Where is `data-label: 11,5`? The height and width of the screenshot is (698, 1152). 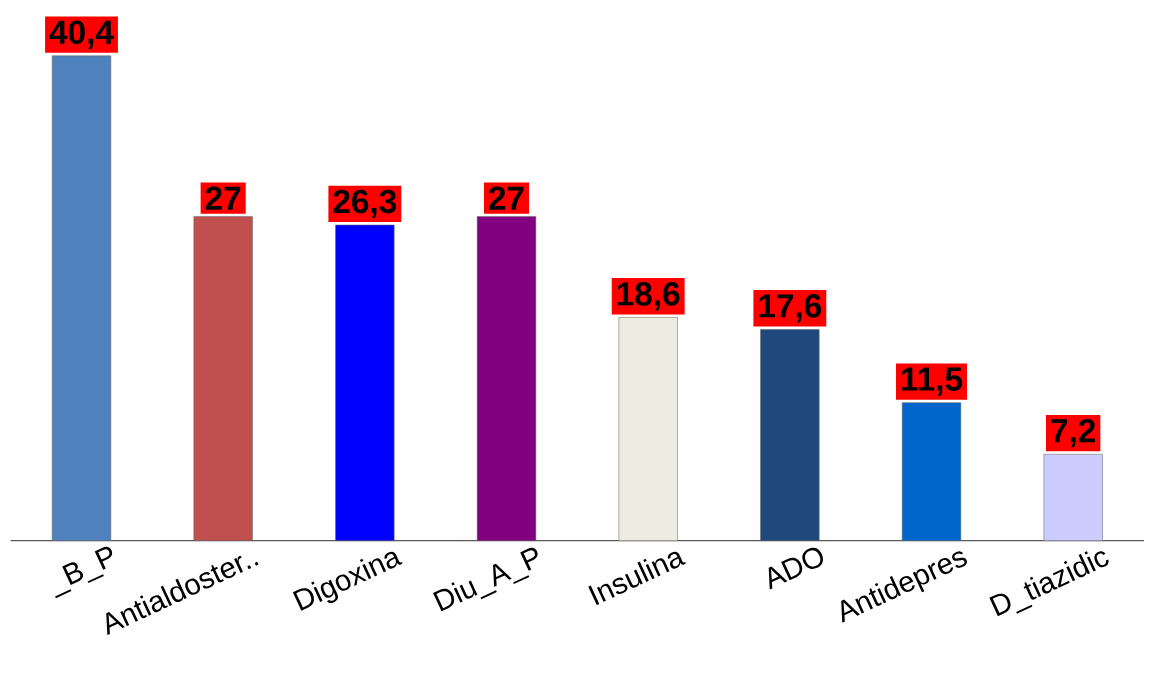
data-label: 11,5 is located at coordinates (932, 381).